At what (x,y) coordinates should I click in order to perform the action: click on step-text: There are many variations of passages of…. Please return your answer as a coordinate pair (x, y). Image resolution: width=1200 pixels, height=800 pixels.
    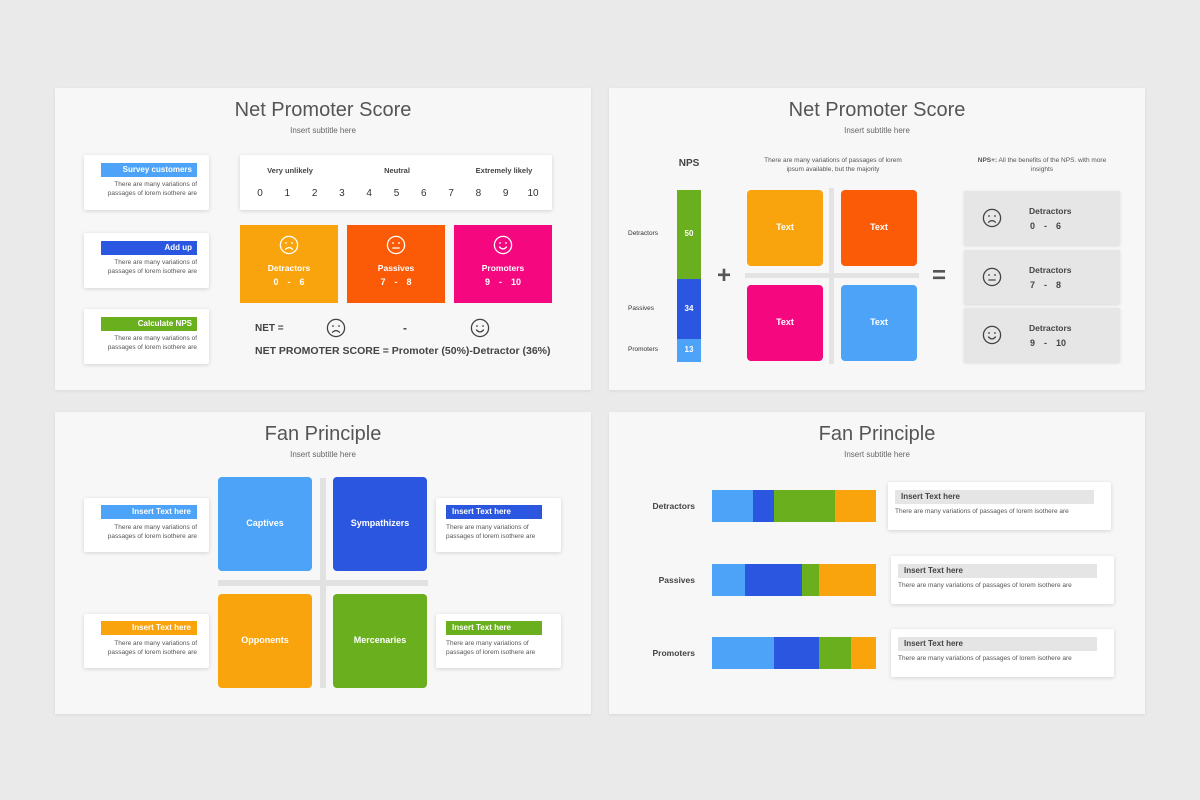
    Looking at the image, I should click on (152, 267).